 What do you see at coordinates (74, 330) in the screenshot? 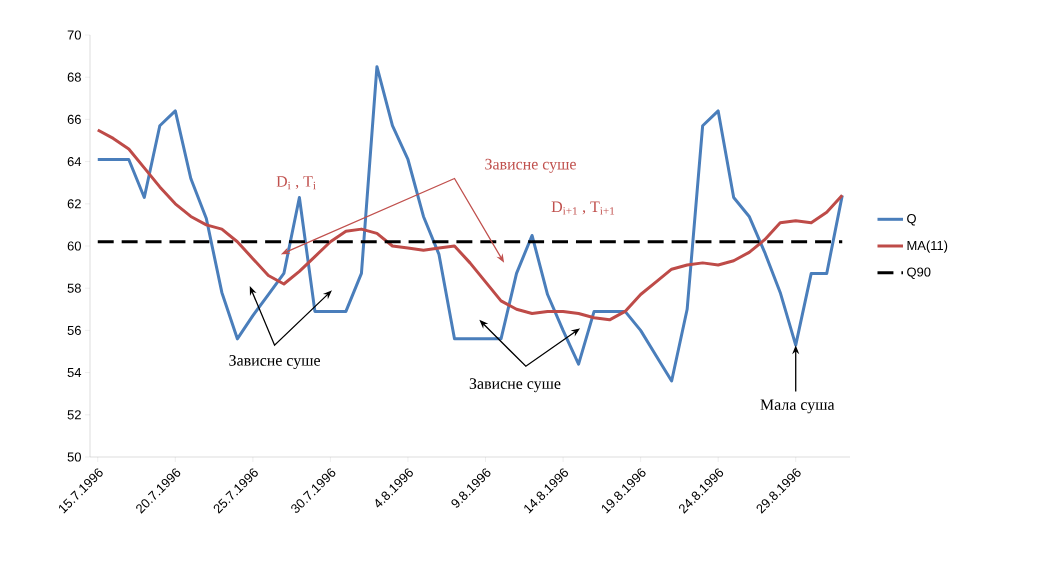
I see `y-tick-label: 56` at bounding box center [74, 330].